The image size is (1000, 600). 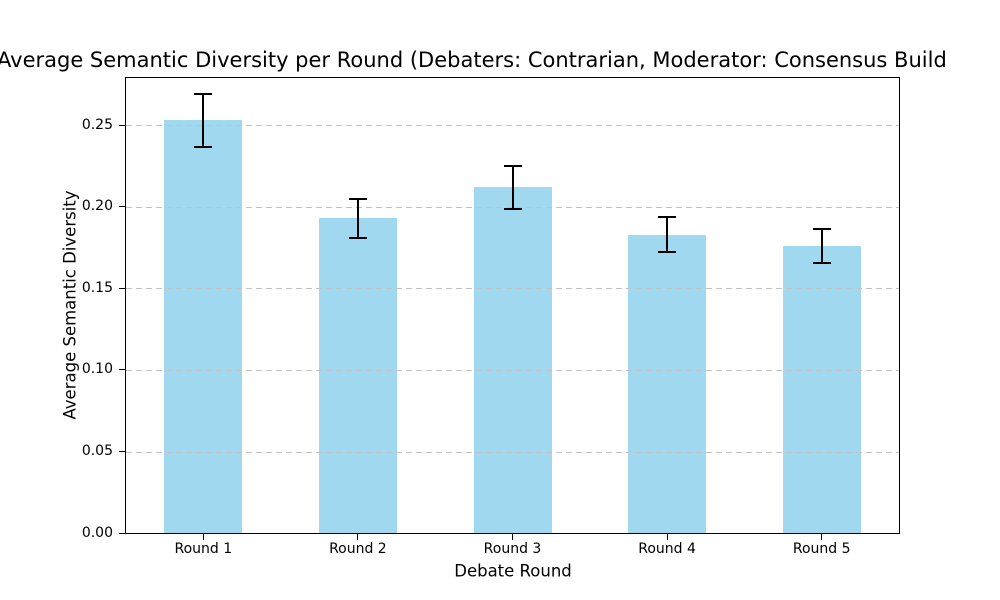 I want to click on gridline-y-0.05, so click(x=512, y=452).